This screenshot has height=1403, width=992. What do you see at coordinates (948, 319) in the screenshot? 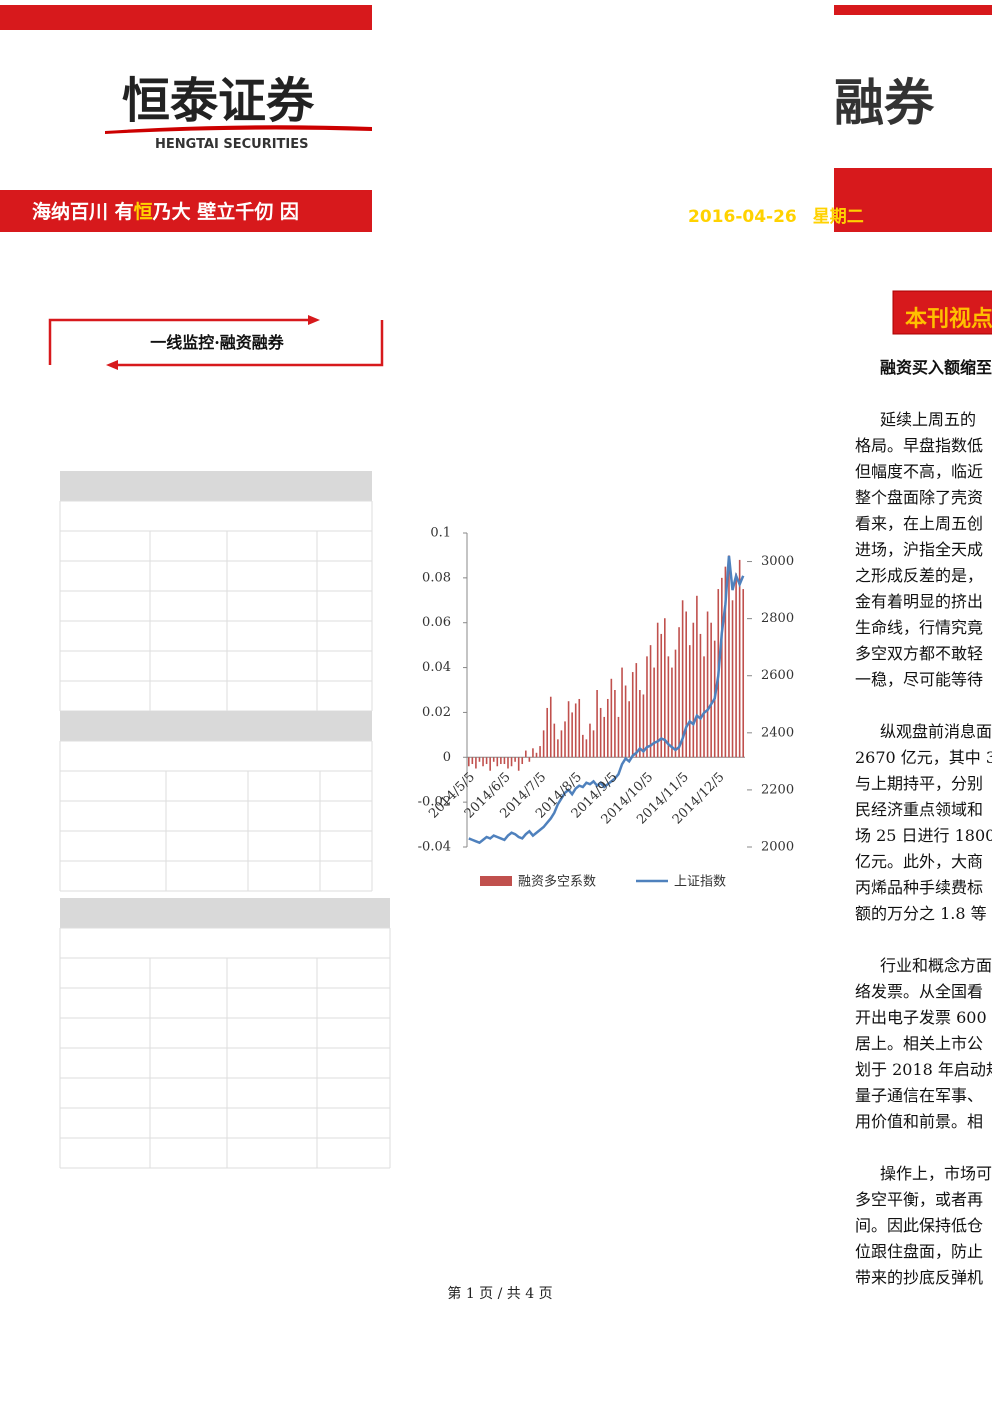
I see `tag: 本刊视点` at bounding box center [948, 319].